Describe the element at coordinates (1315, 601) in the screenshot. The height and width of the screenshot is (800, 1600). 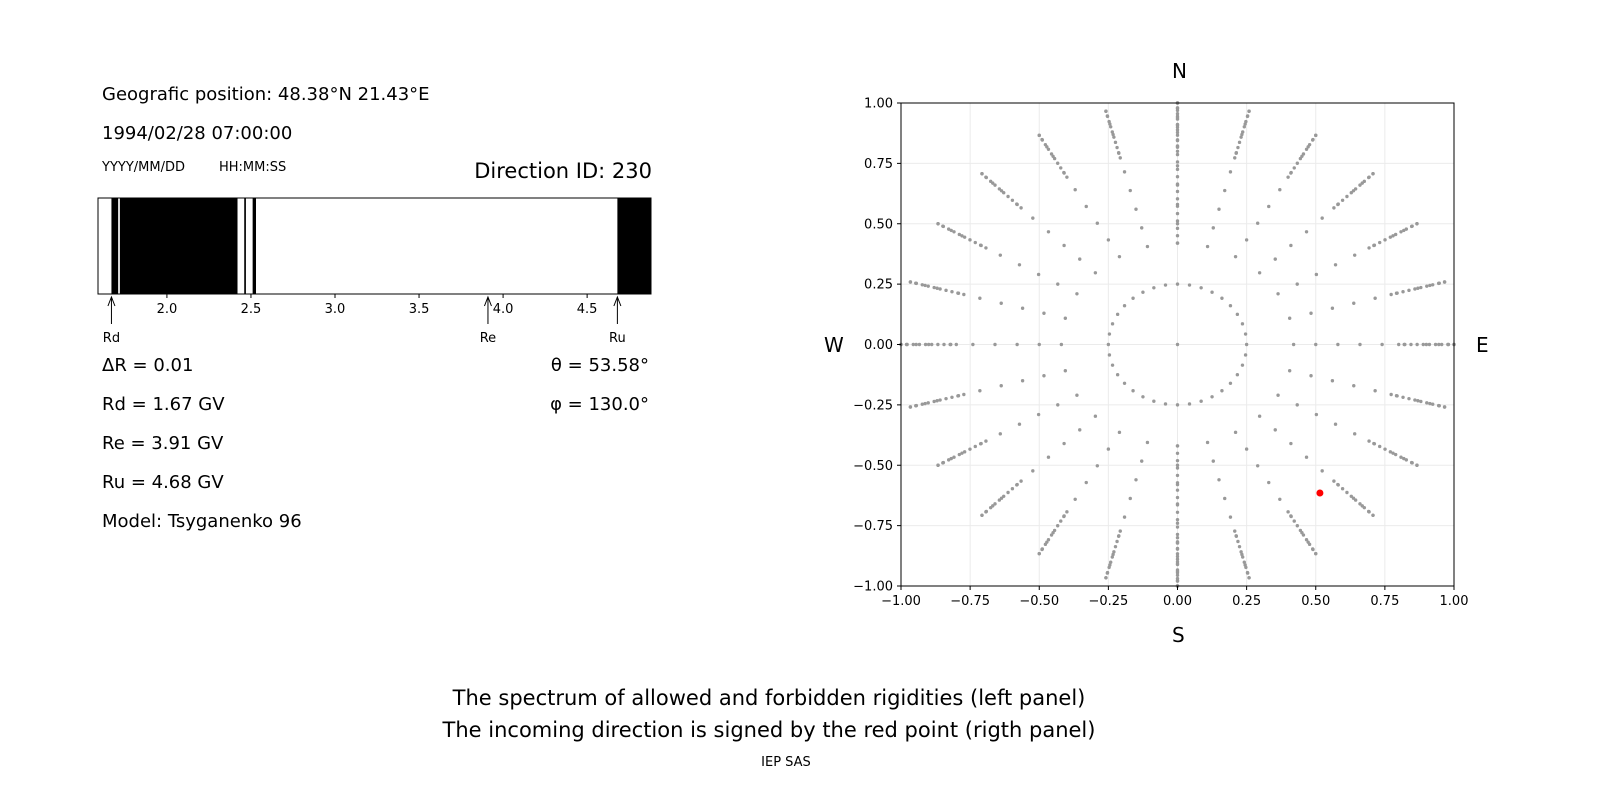
I see `x-tick-label: 0.50` at that location.